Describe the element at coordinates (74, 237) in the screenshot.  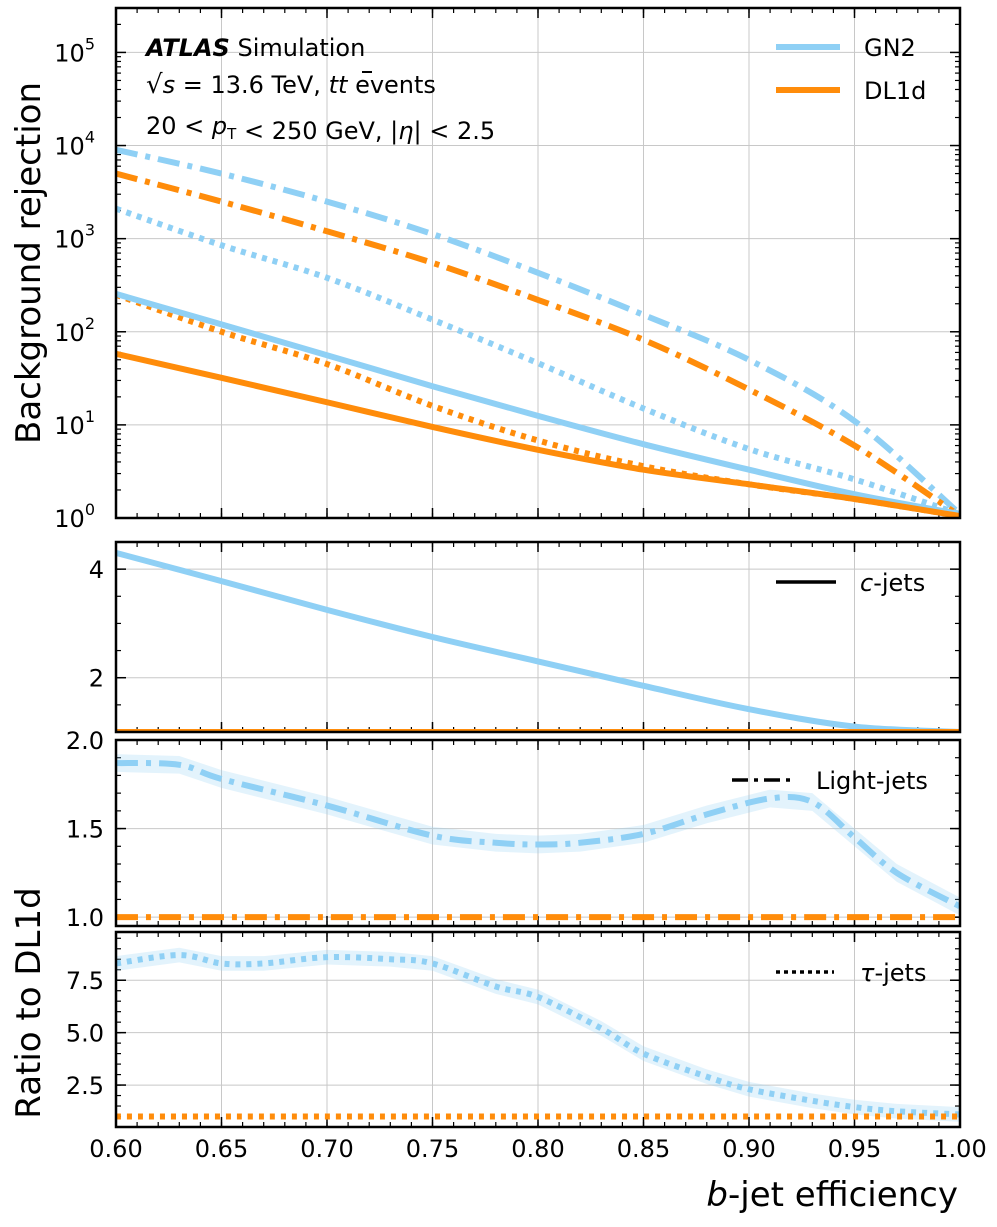
I see `y-tick-label: 10³` at that location.